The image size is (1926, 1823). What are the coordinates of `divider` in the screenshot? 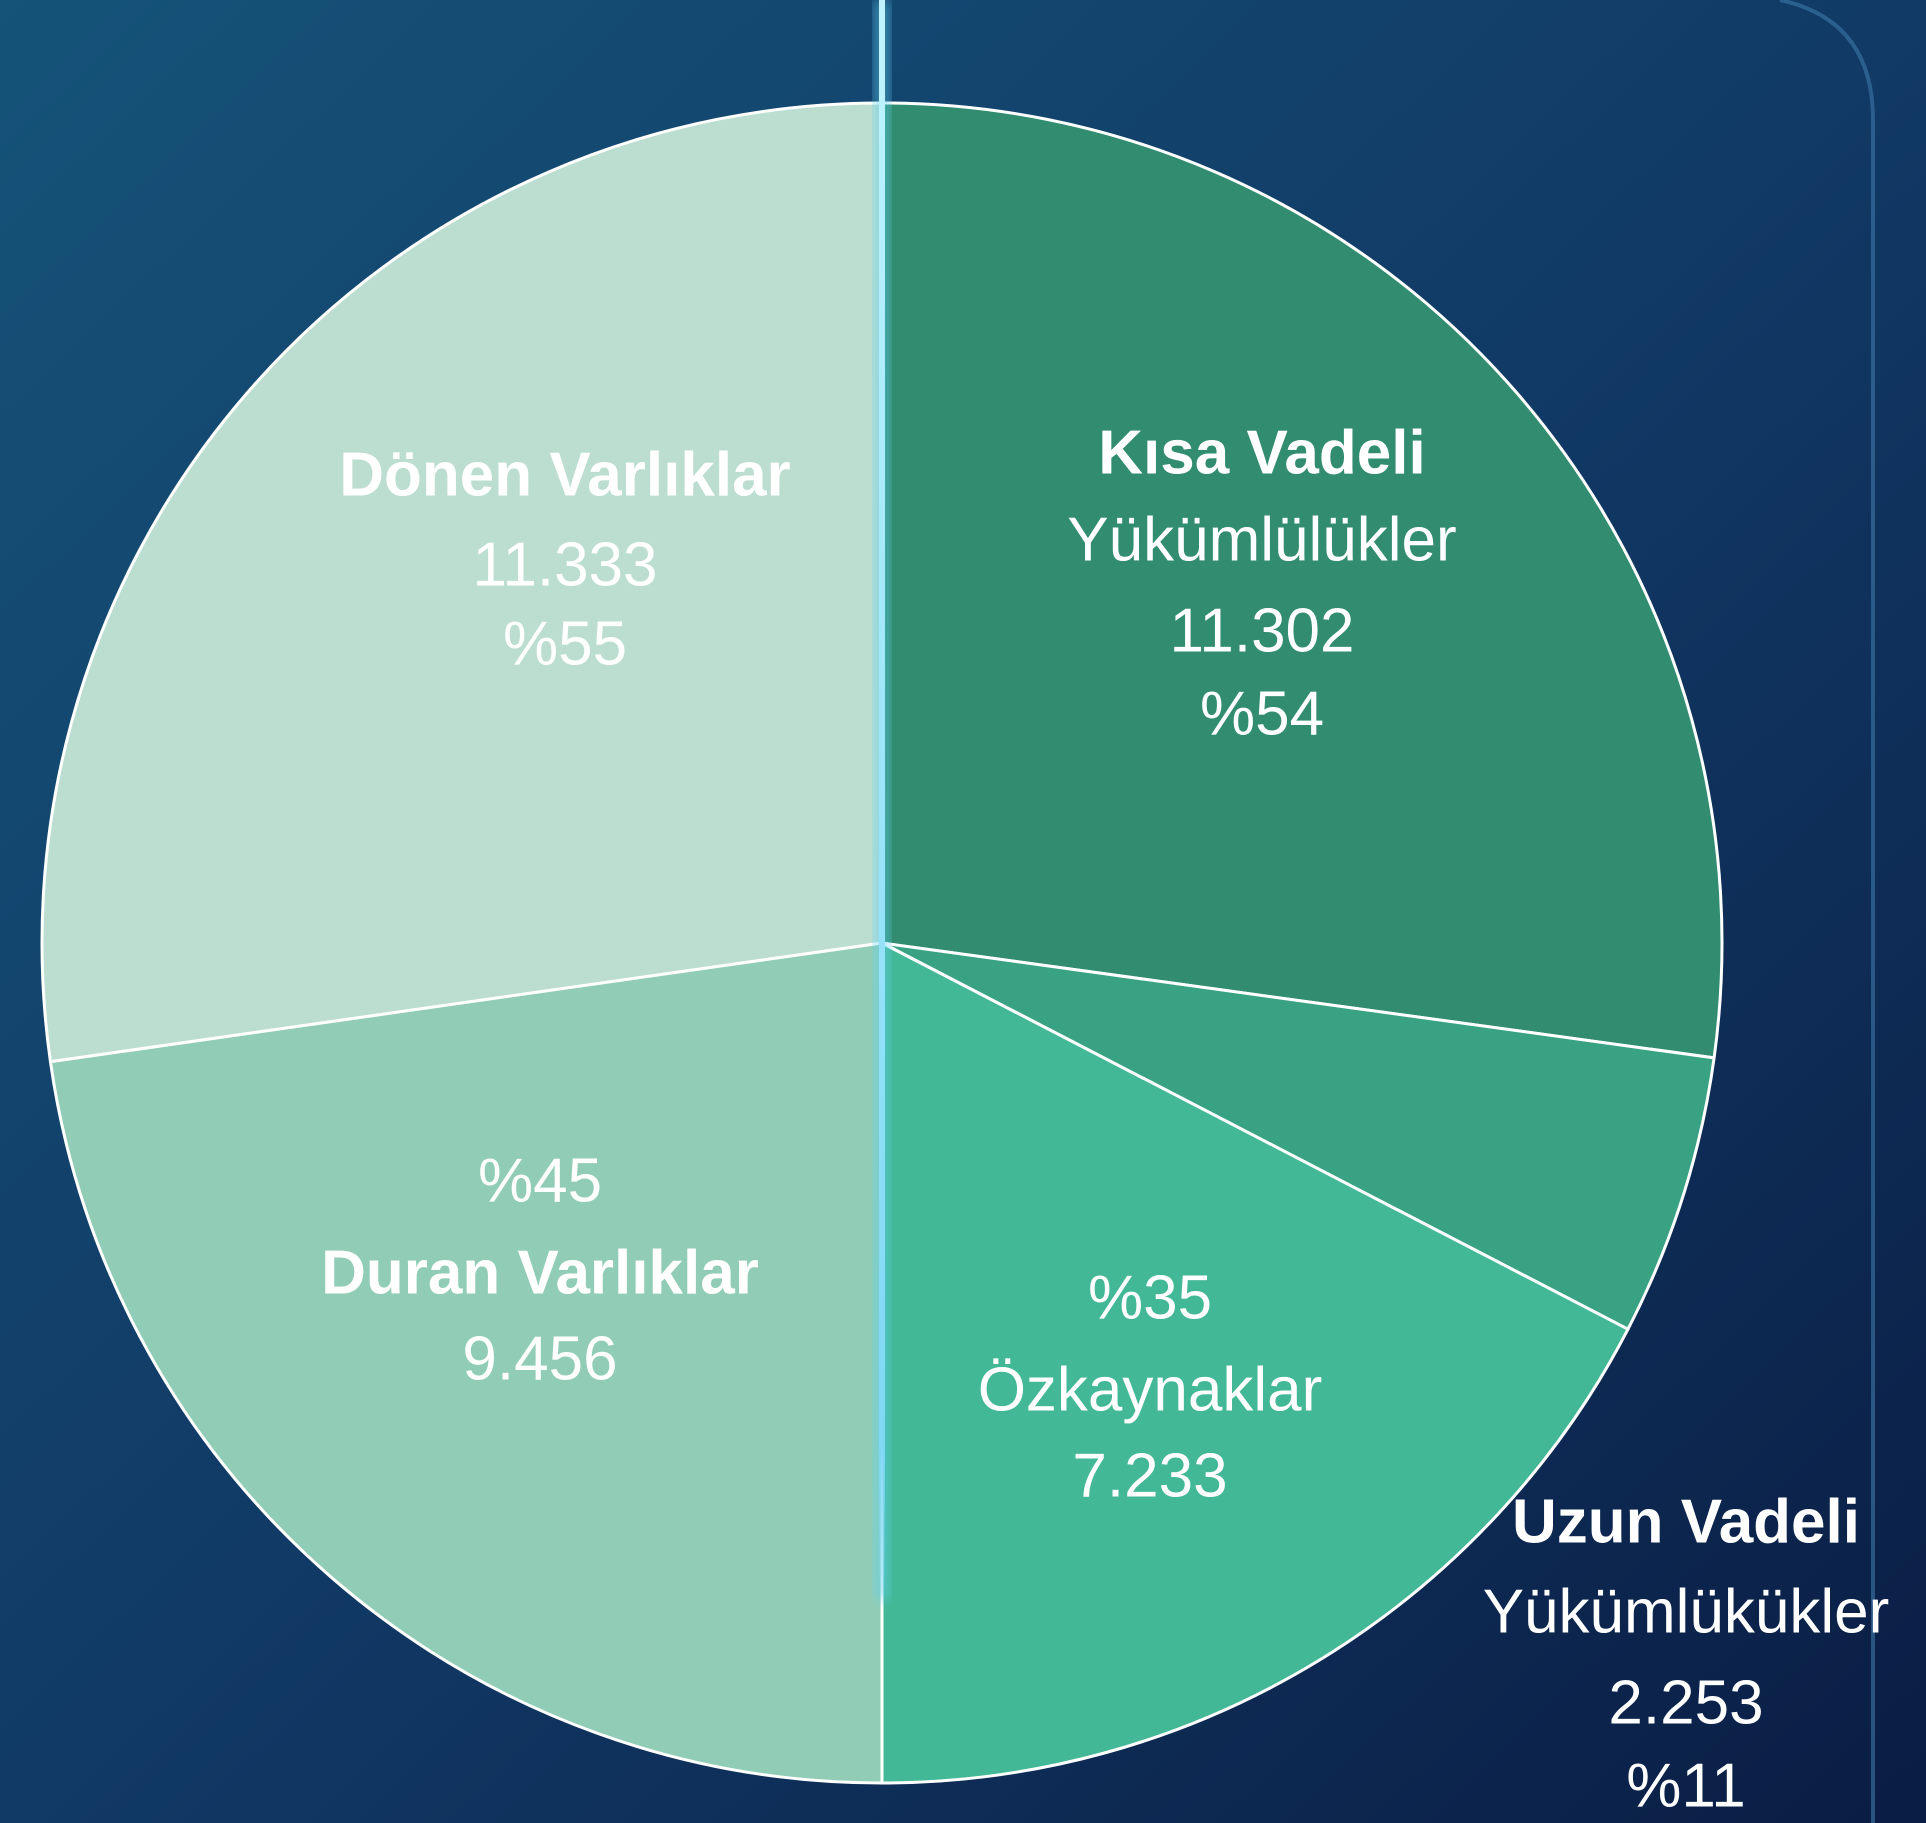 It's located at (882, 800).